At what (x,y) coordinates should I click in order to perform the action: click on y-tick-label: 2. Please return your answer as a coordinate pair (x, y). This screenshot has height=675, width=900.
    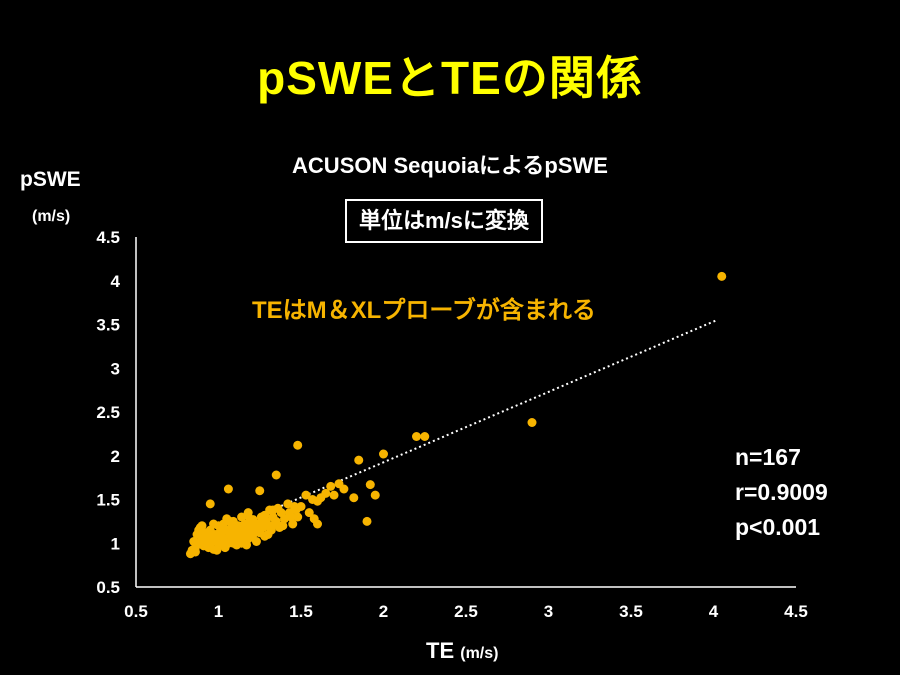
    Looking at the image, I should click on (115, 456).